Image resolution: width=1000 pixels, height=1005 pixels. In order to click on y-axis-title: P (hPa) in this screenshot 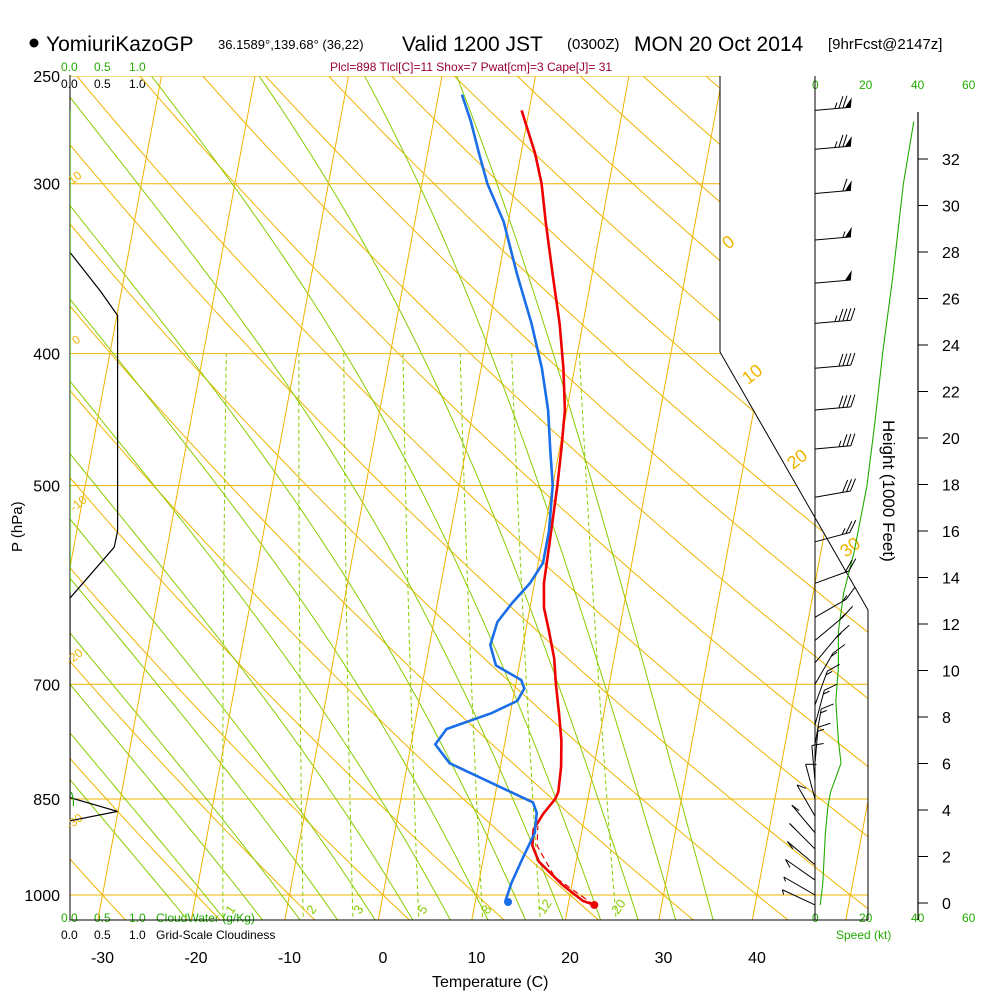, I will do `click(17, 526)`.